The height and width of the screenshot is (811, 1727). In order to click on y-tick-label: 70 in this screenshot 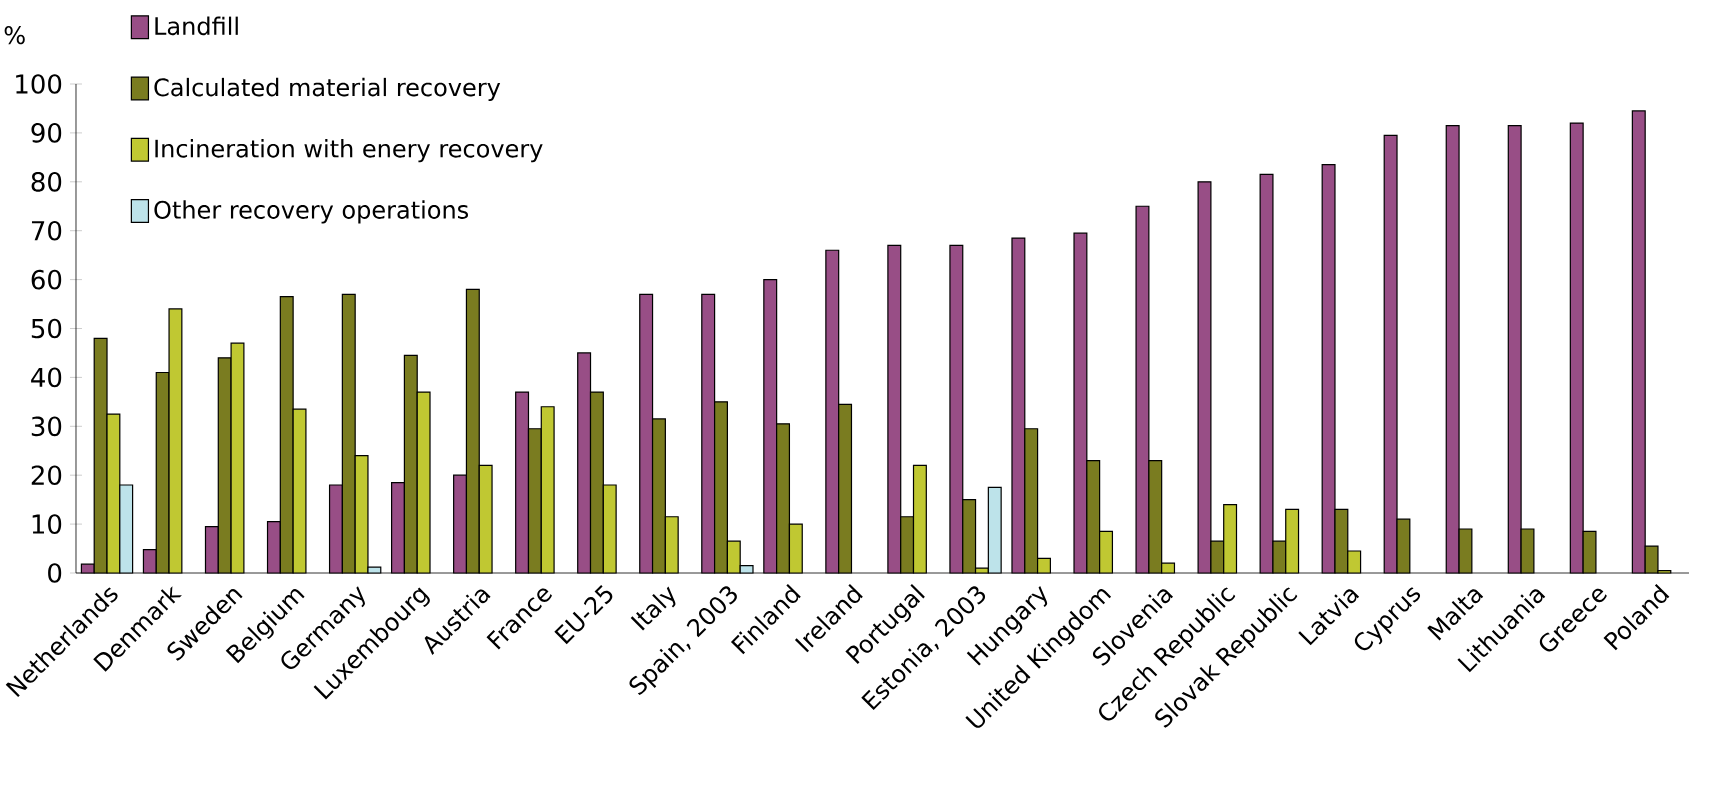, I will do `click(46, 230)`.